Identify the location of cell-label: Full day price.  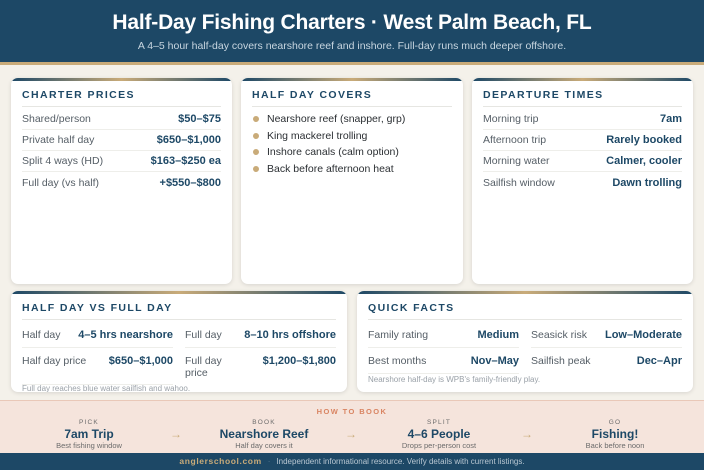
(203, 367).